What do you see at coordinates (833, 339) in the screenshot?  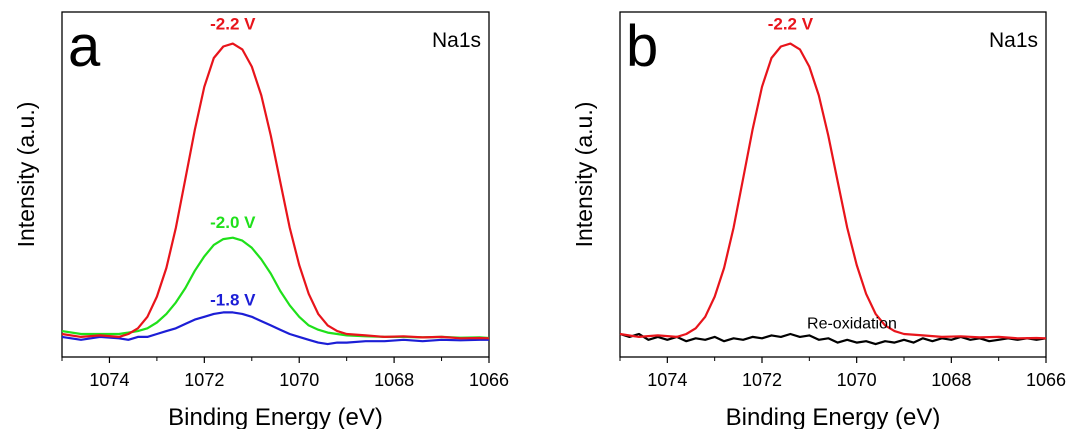 I see `series-line-re-oxidation` at bounding box center [833, 339].